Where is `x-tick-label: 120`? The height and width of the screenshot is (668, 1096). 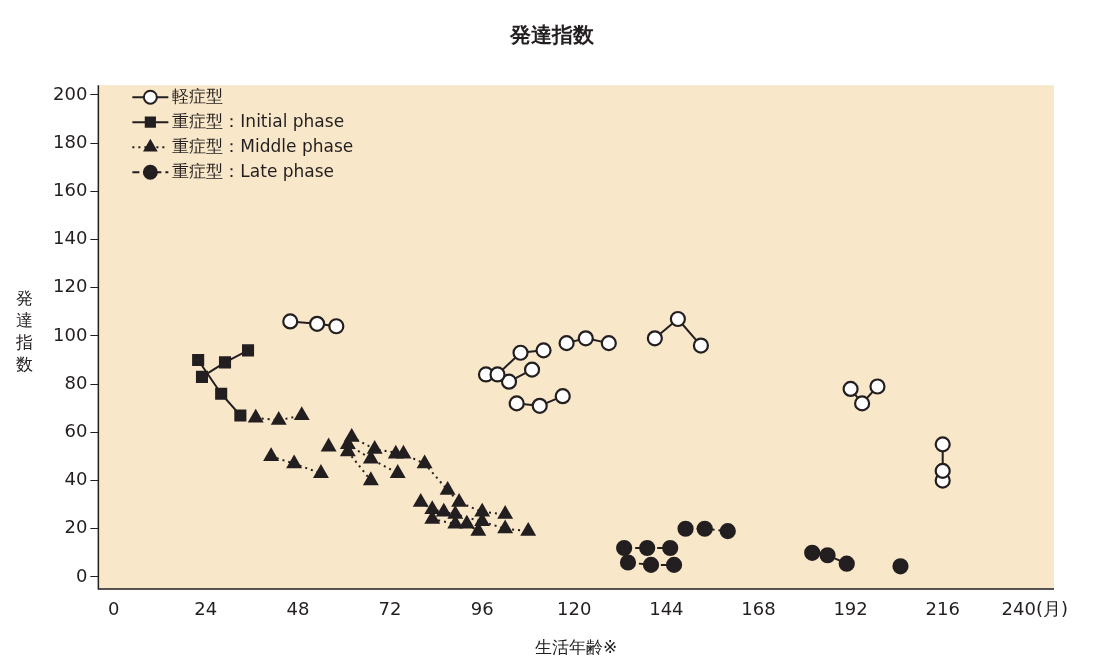 x-tick-label: 120 is located at coordinates (574, 609).